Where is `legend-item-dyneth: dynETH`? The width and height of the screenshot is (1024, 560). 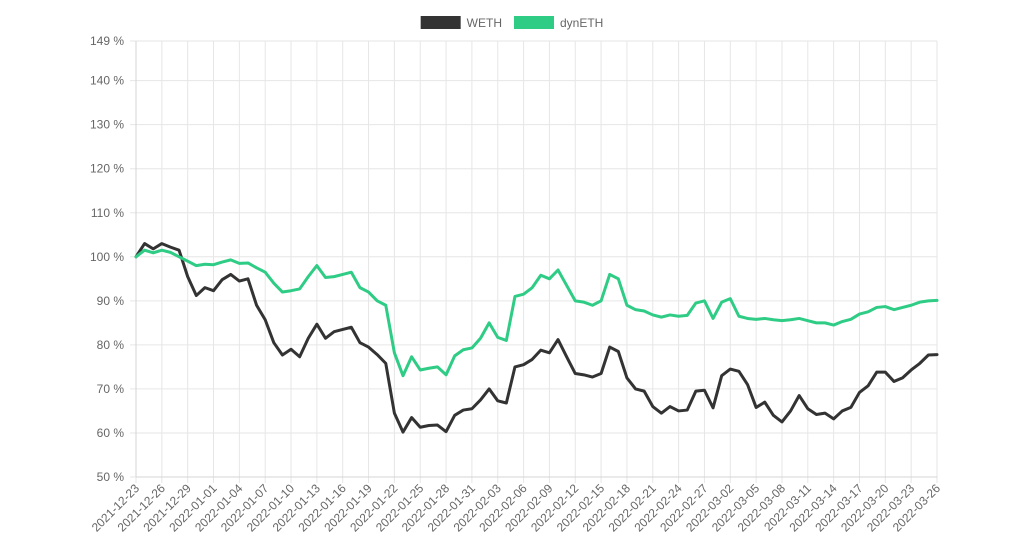
legend-item-dyneth: dynETH is located at coordinates (558, 23).